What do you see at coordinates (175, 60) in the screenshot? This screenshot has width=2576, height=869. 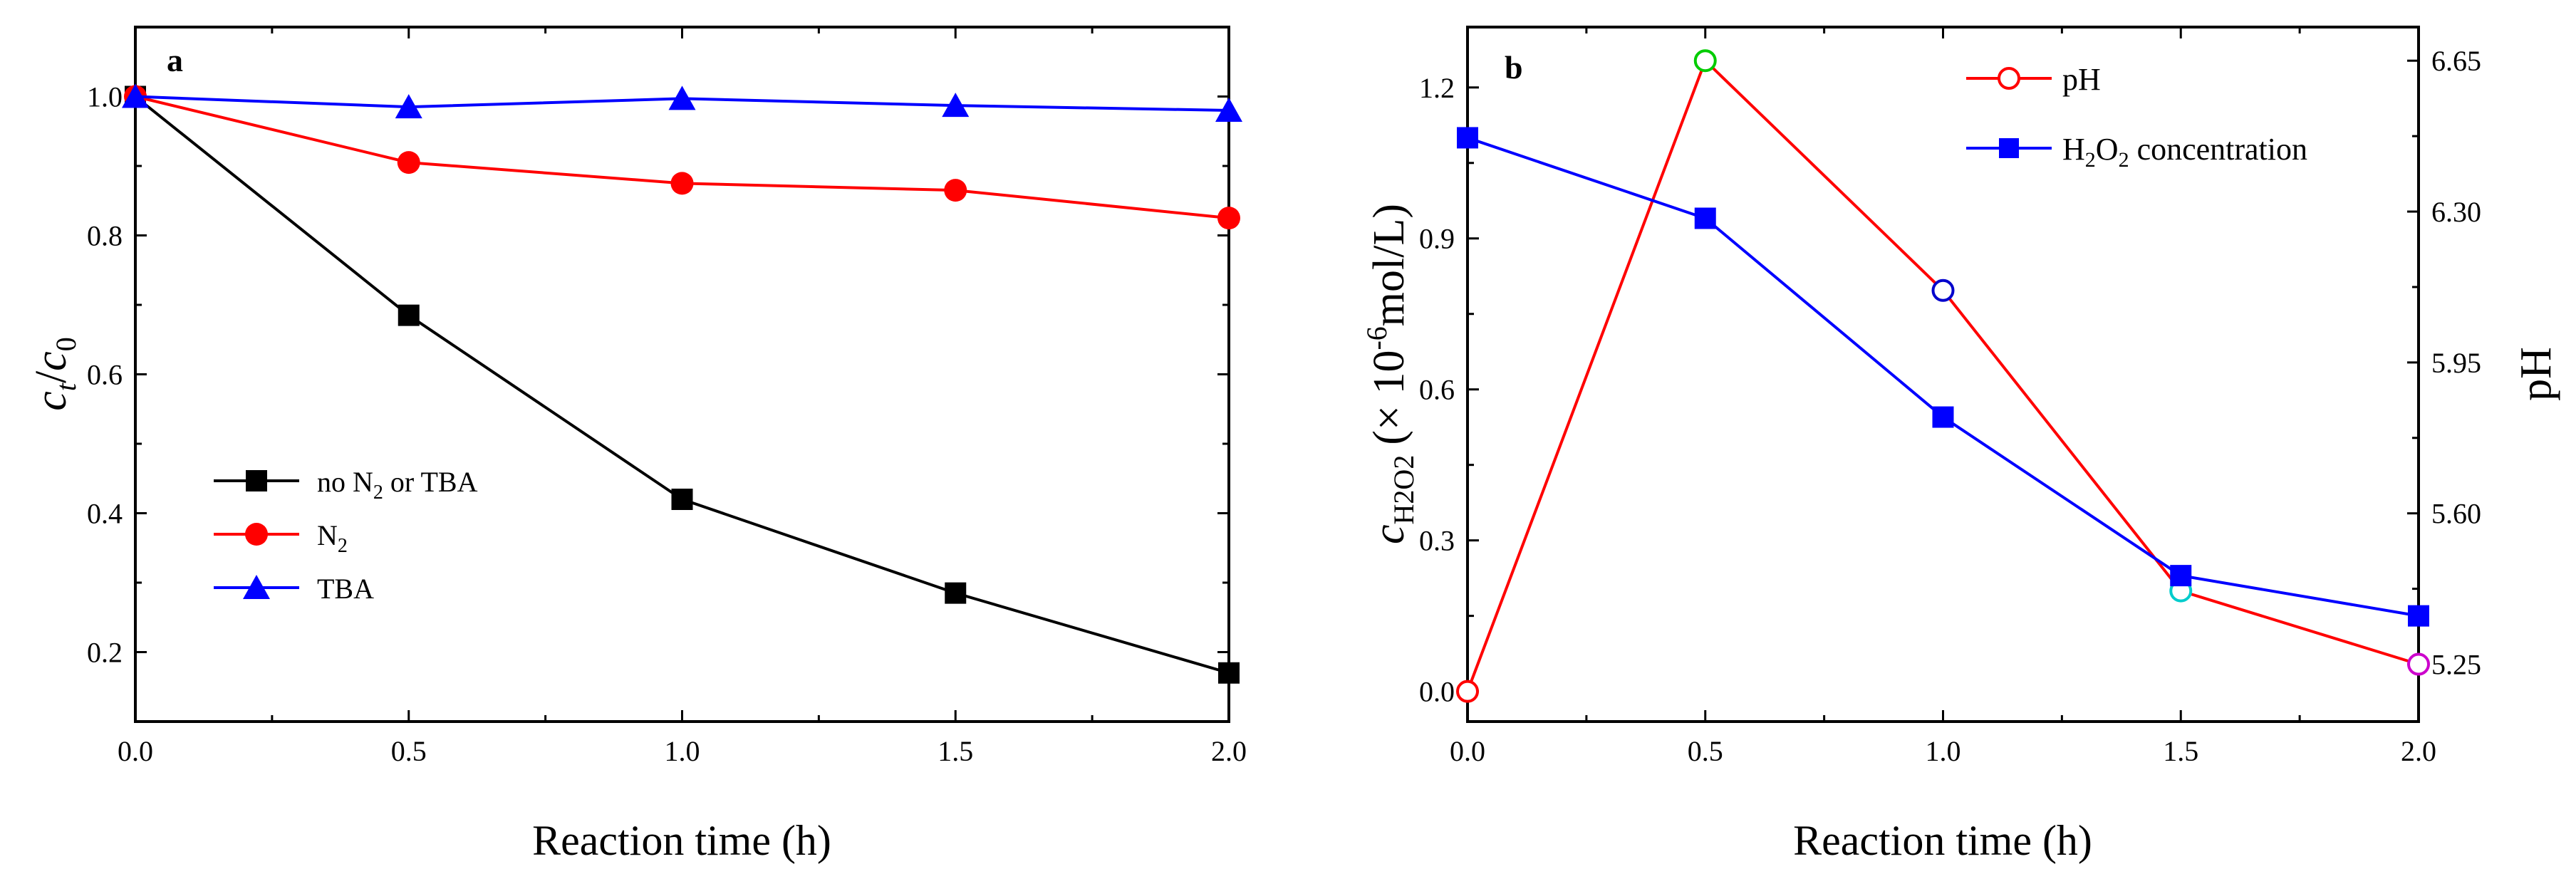 I see `panel-a-letter: a` at bounding box center [175, 60].